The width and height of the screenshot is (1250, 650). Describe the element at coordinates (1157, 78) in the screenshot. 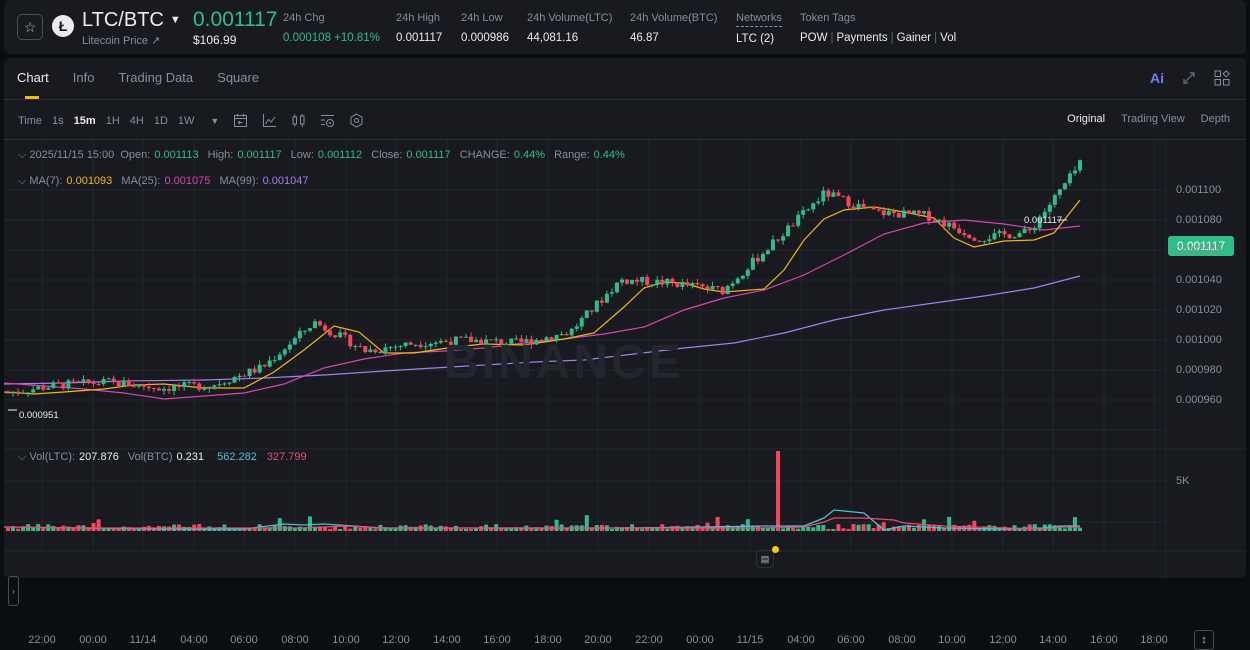

I see `ai-button: Ai` at that location.